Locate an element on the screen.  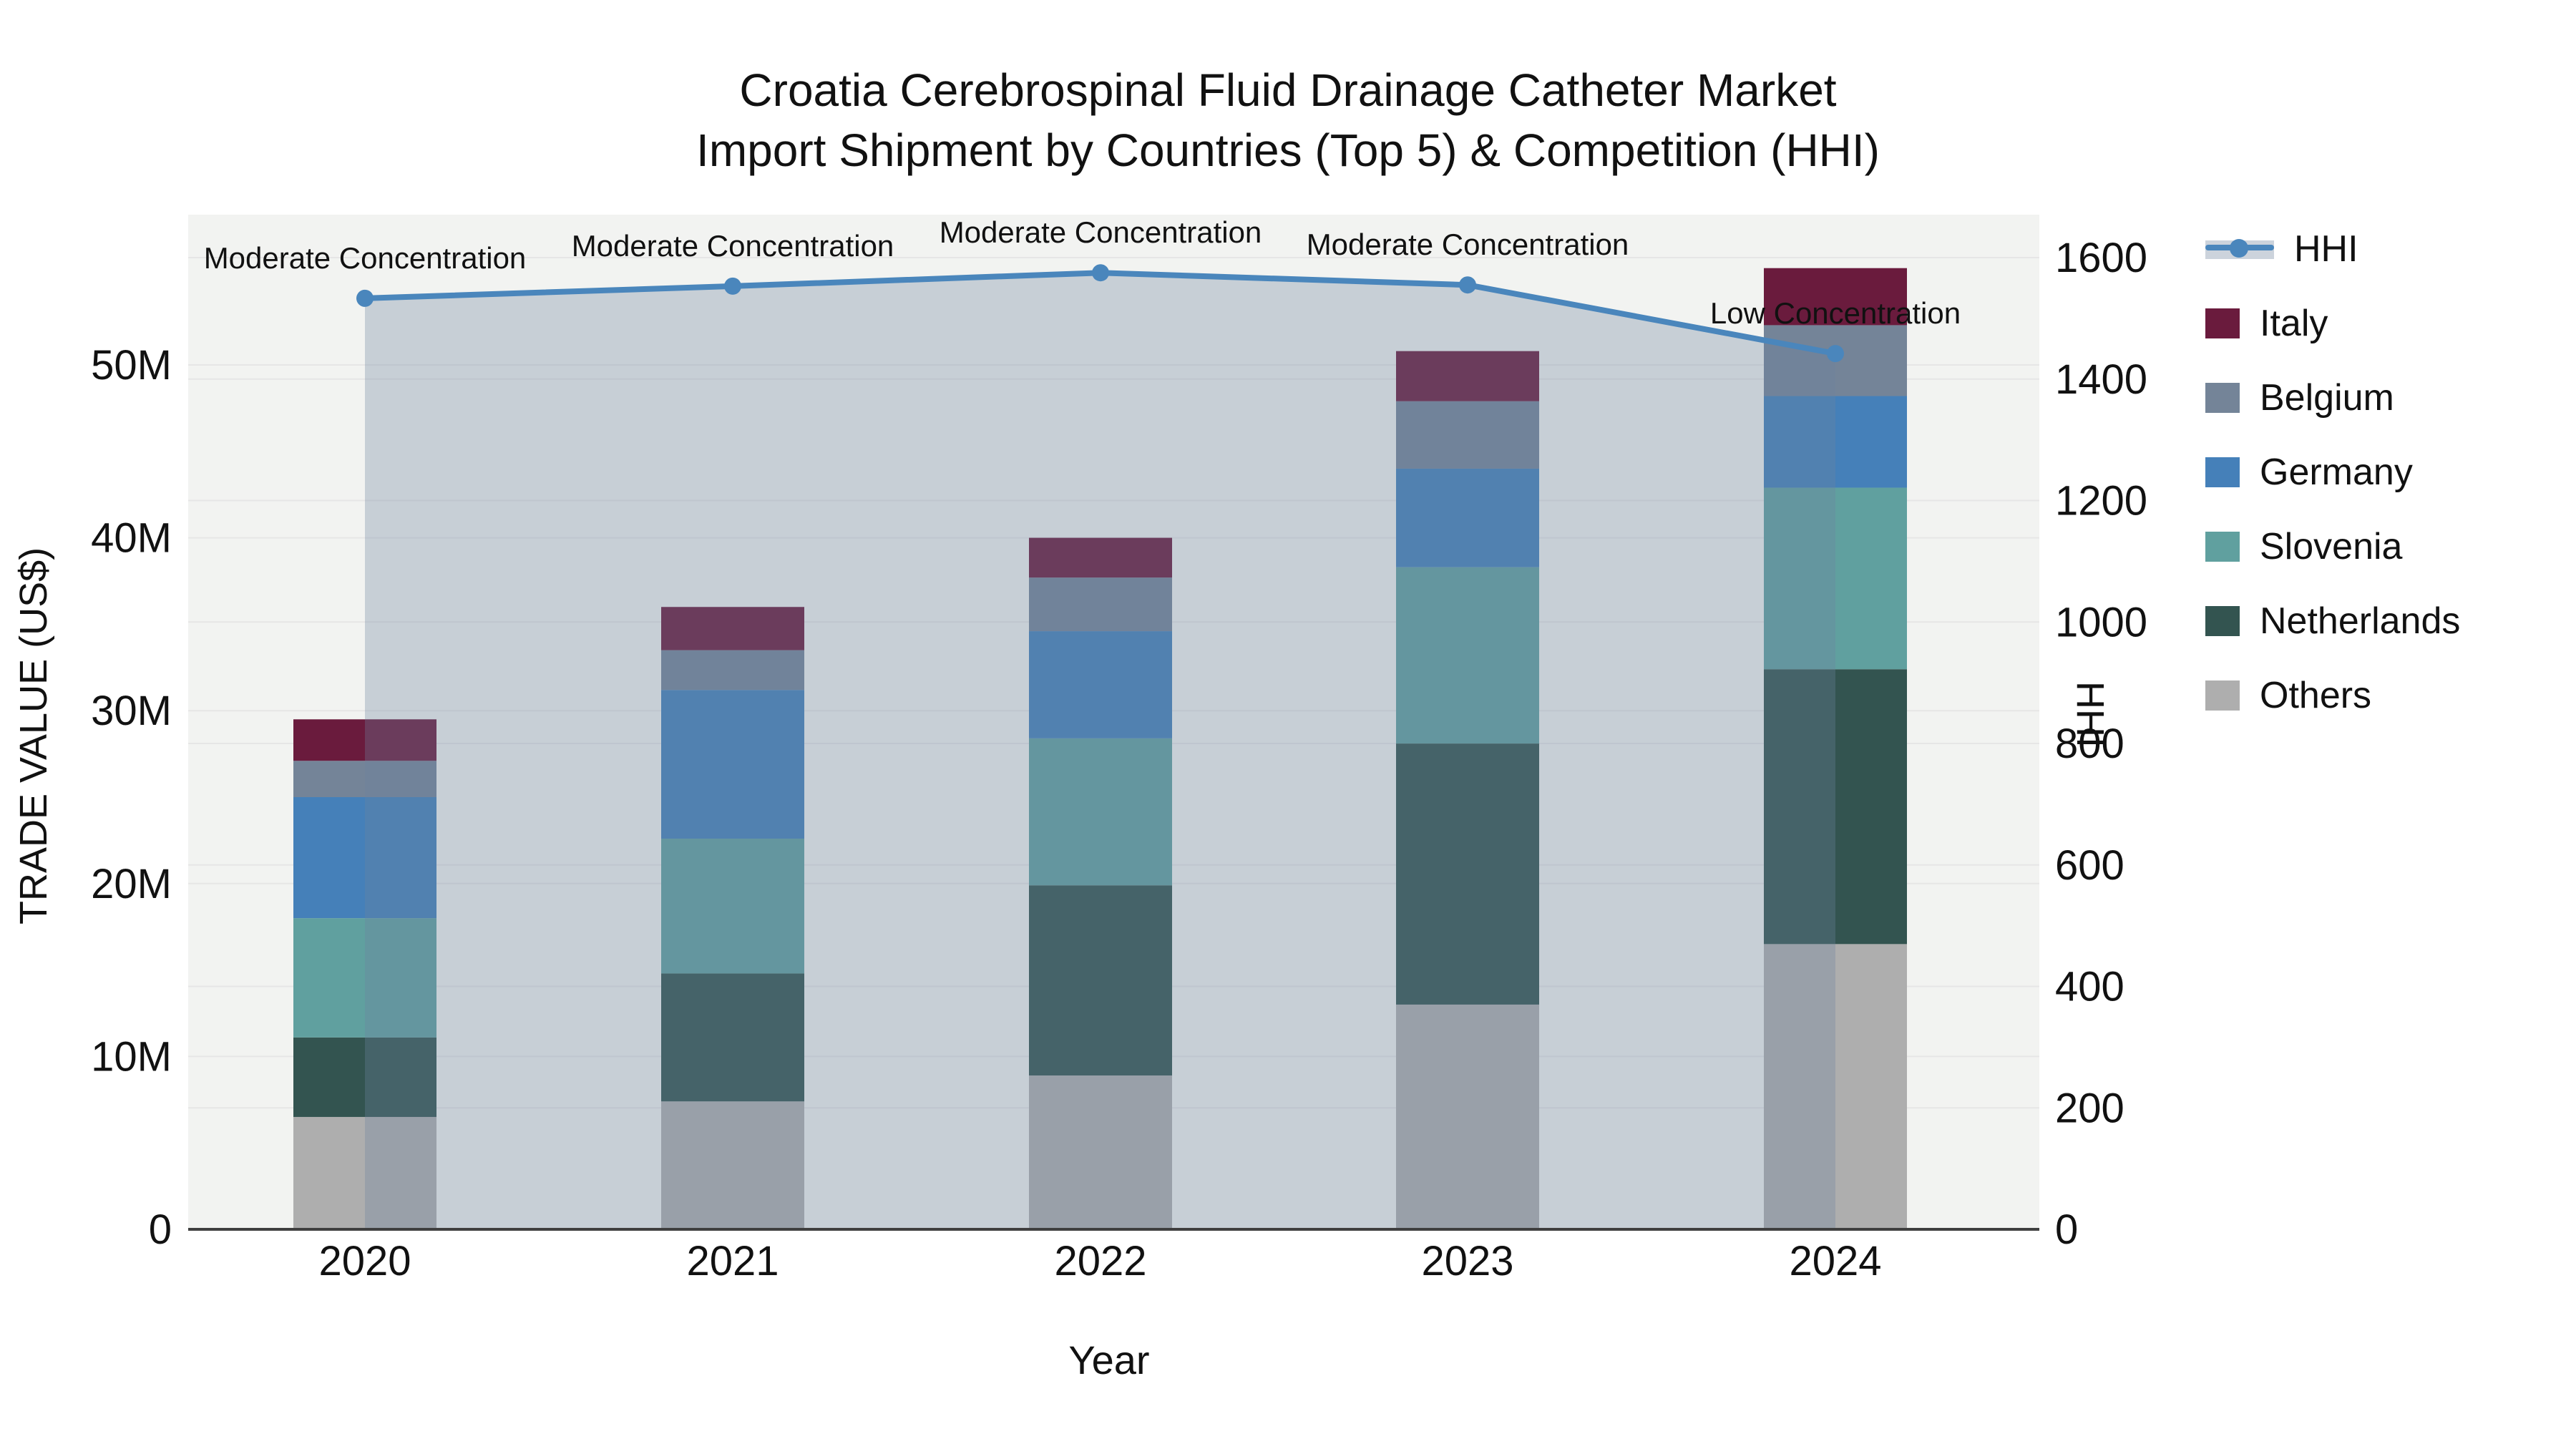
bar-segment-italy-2020 is located at coordinates (364, 740).